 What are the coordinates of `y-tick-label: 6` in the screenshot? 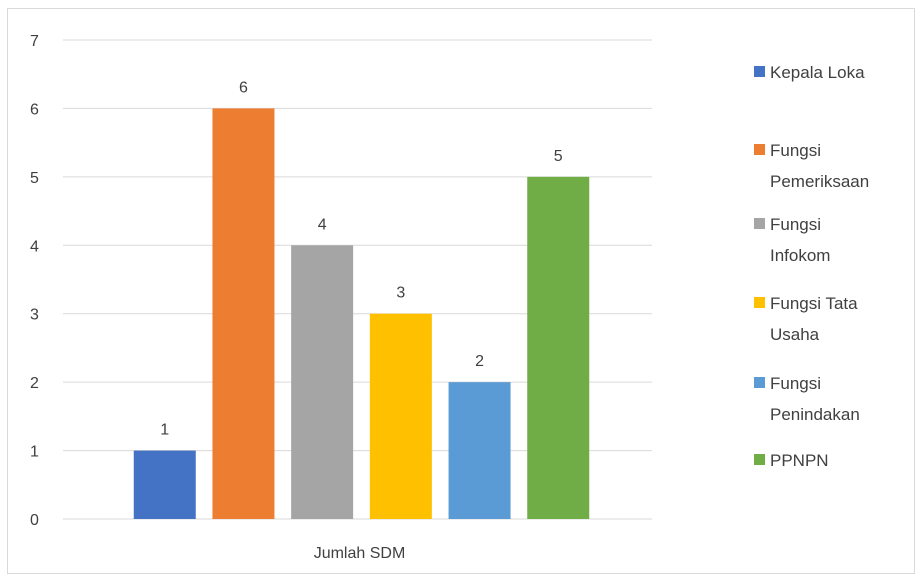 It's located at (34, 109).